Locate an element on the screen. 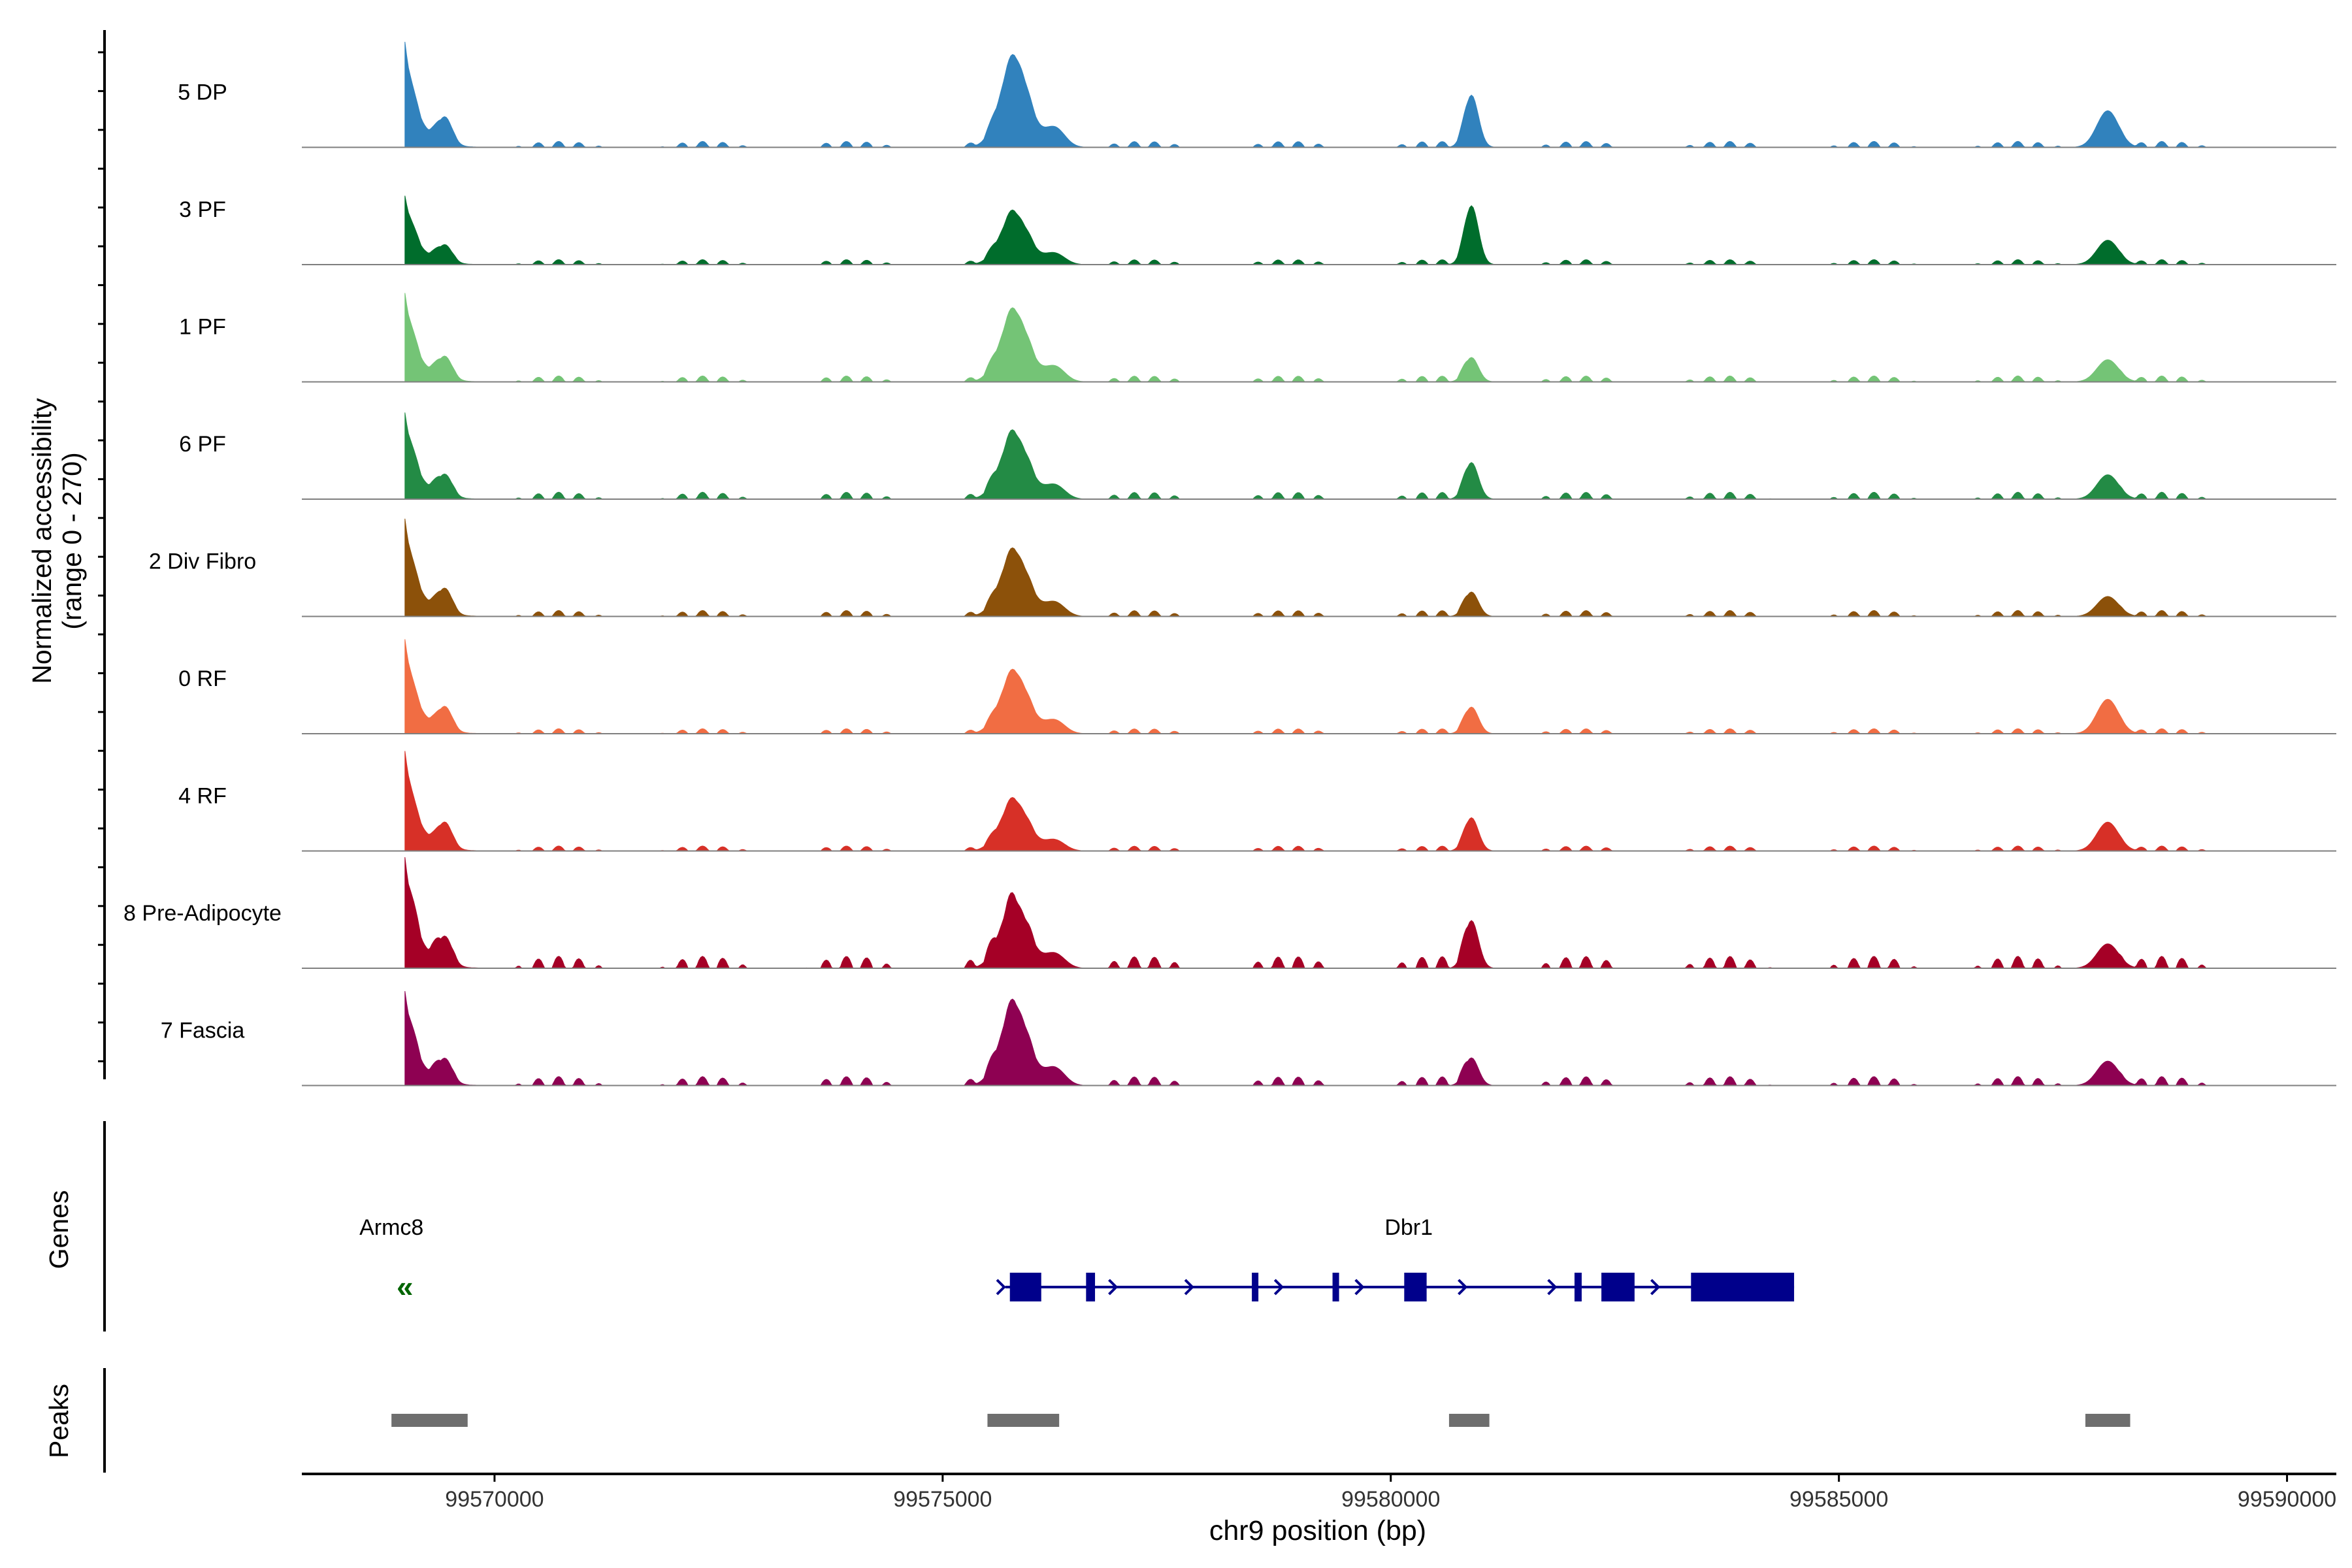 This screenshot has height=1568, width=2352. gene-strand-icon: « is located at coordinates (405, 1286).